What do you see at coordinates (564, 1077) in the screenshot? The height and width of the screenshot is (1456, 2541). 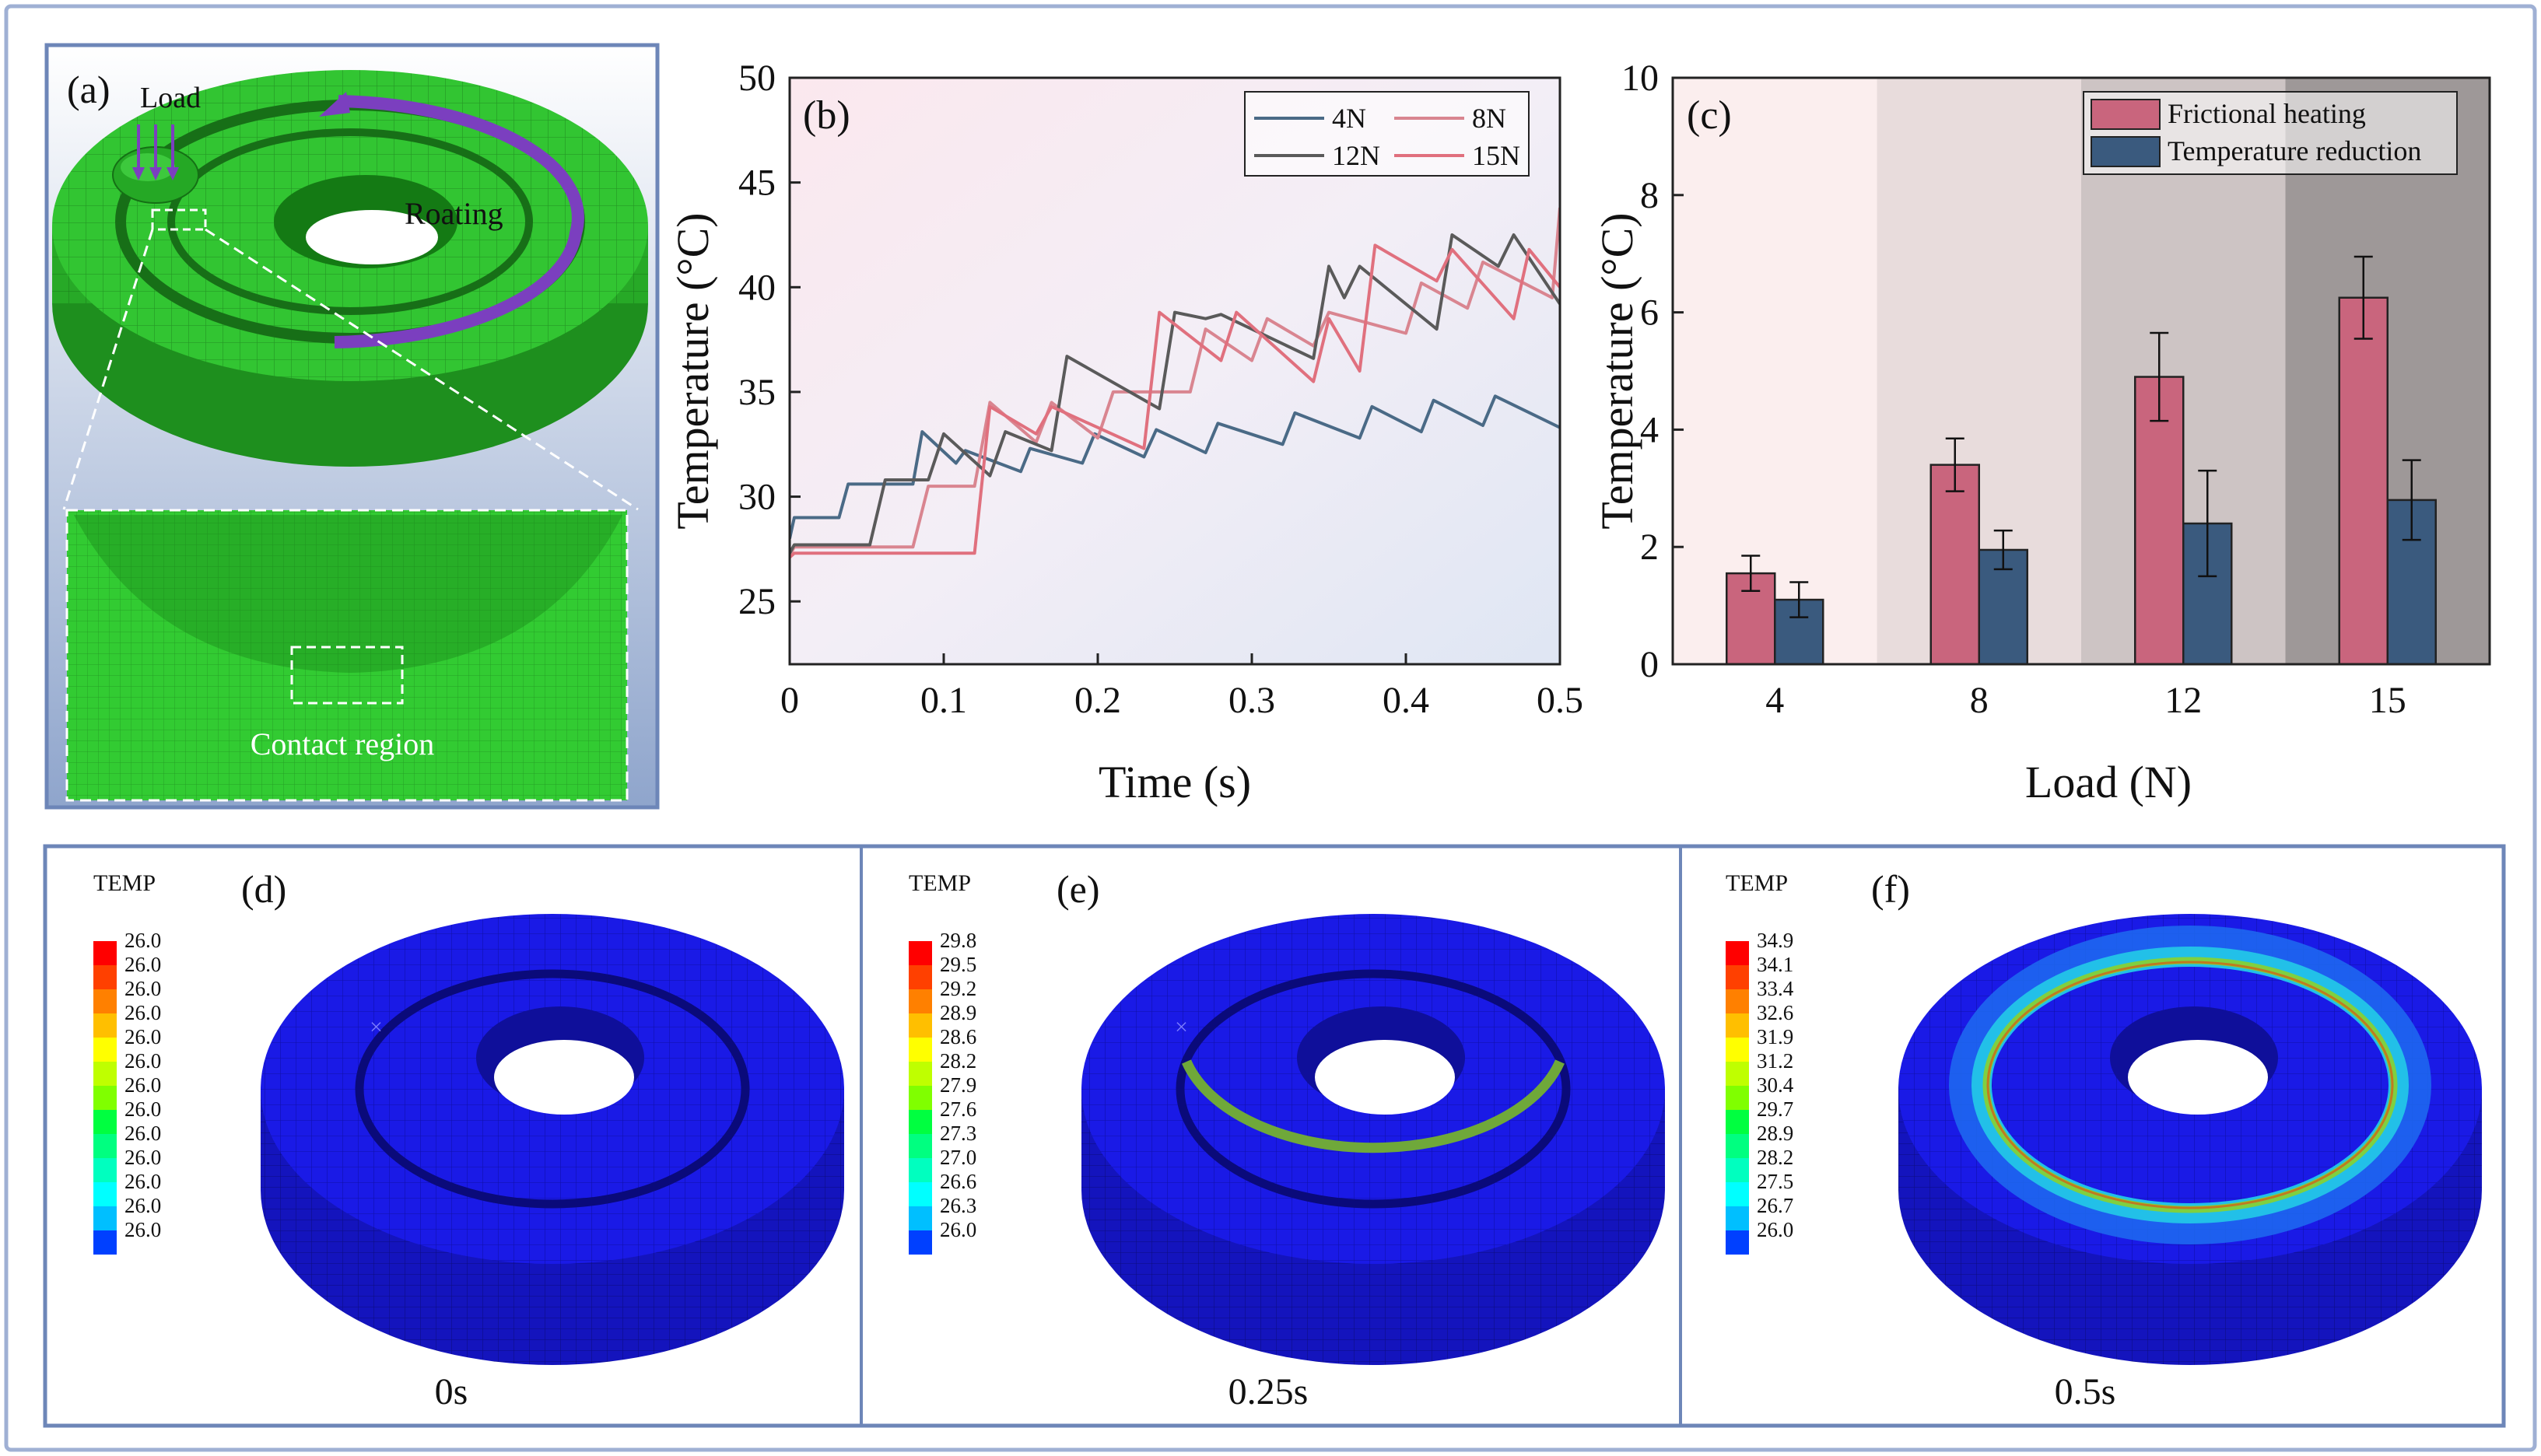 I see `disk-d-hole` at bounding box center [564, 1077].